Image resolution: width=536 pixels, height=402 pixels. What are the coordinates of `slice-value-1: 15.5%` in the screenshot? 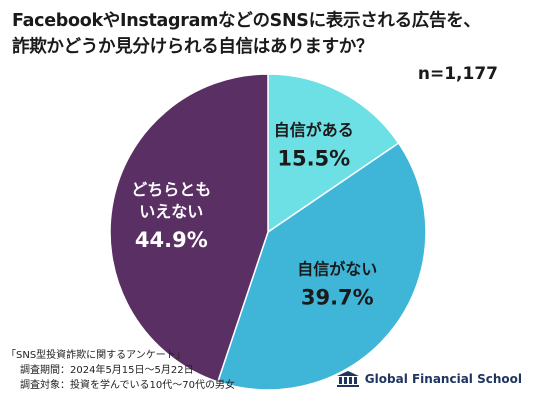 It's located at (313, 158).